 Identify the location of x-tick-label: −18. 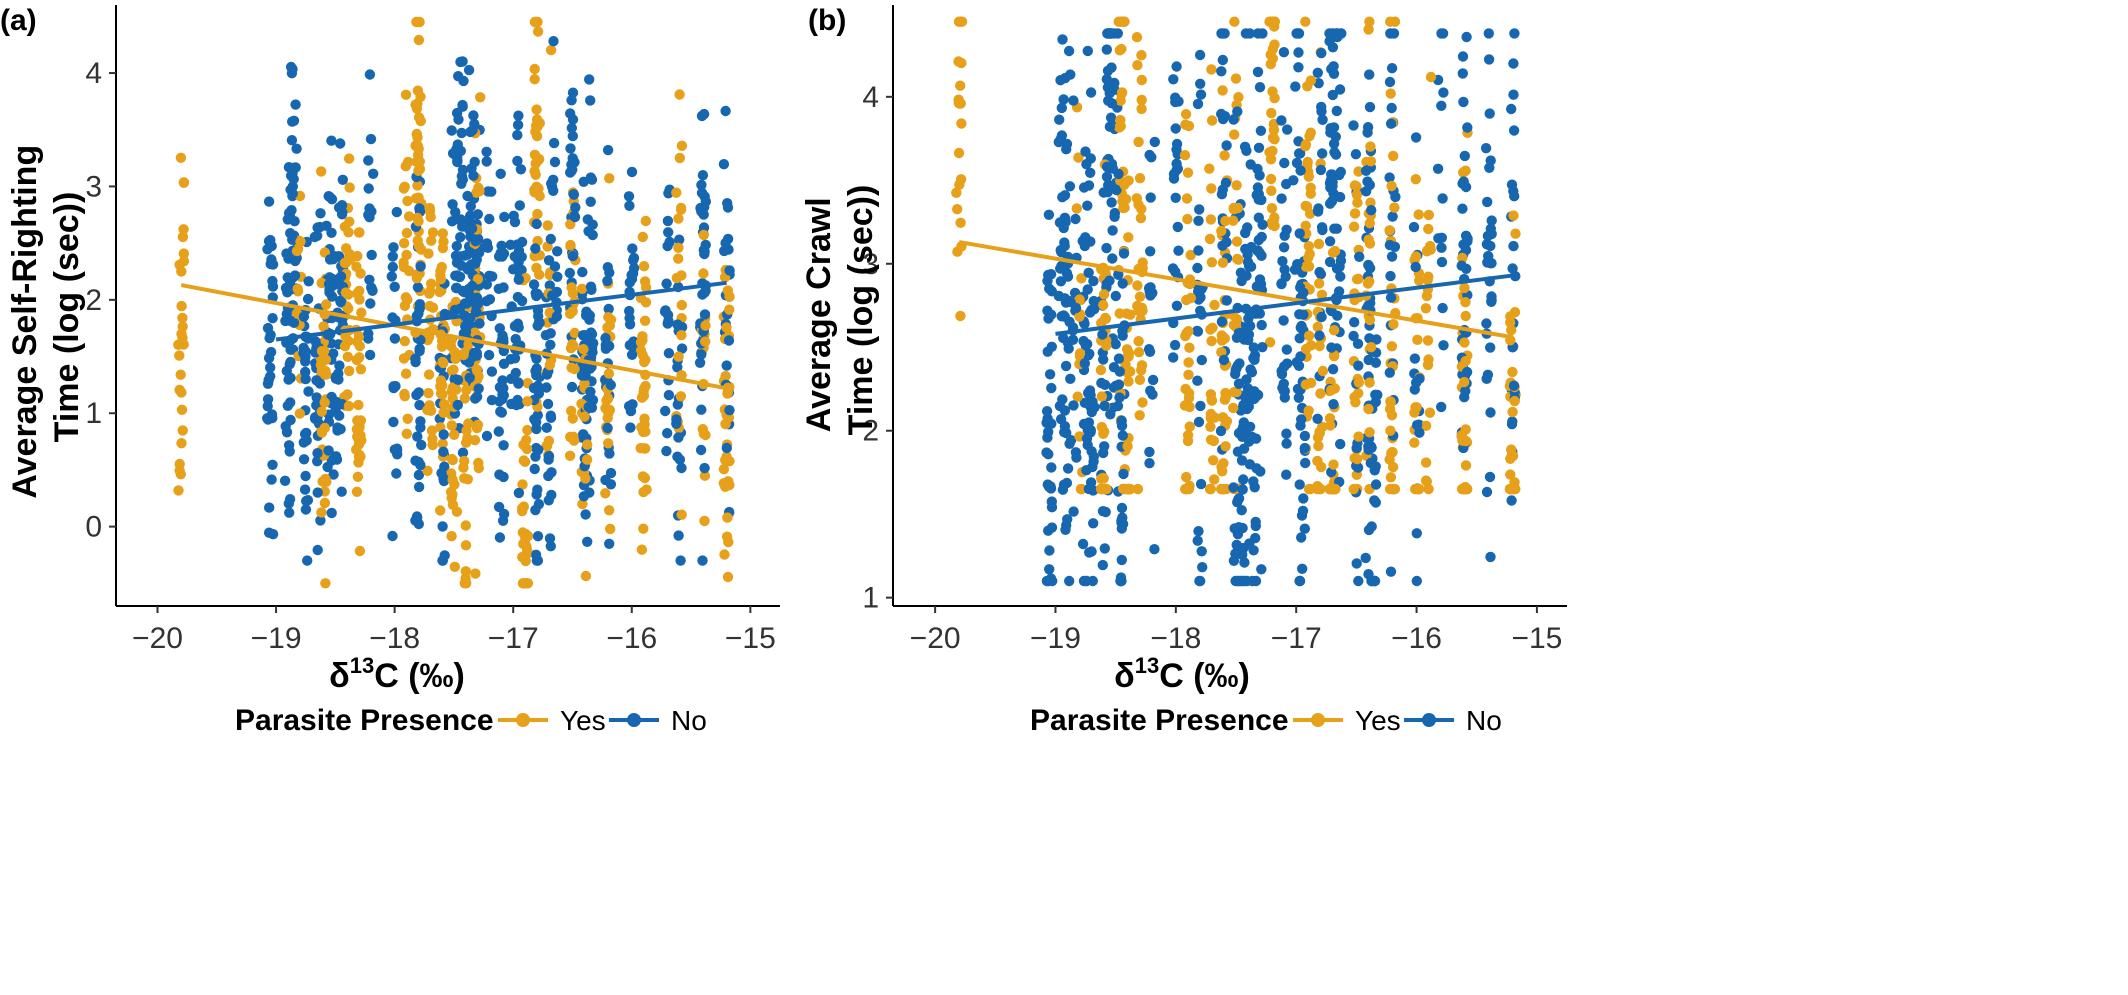
(394, 638).